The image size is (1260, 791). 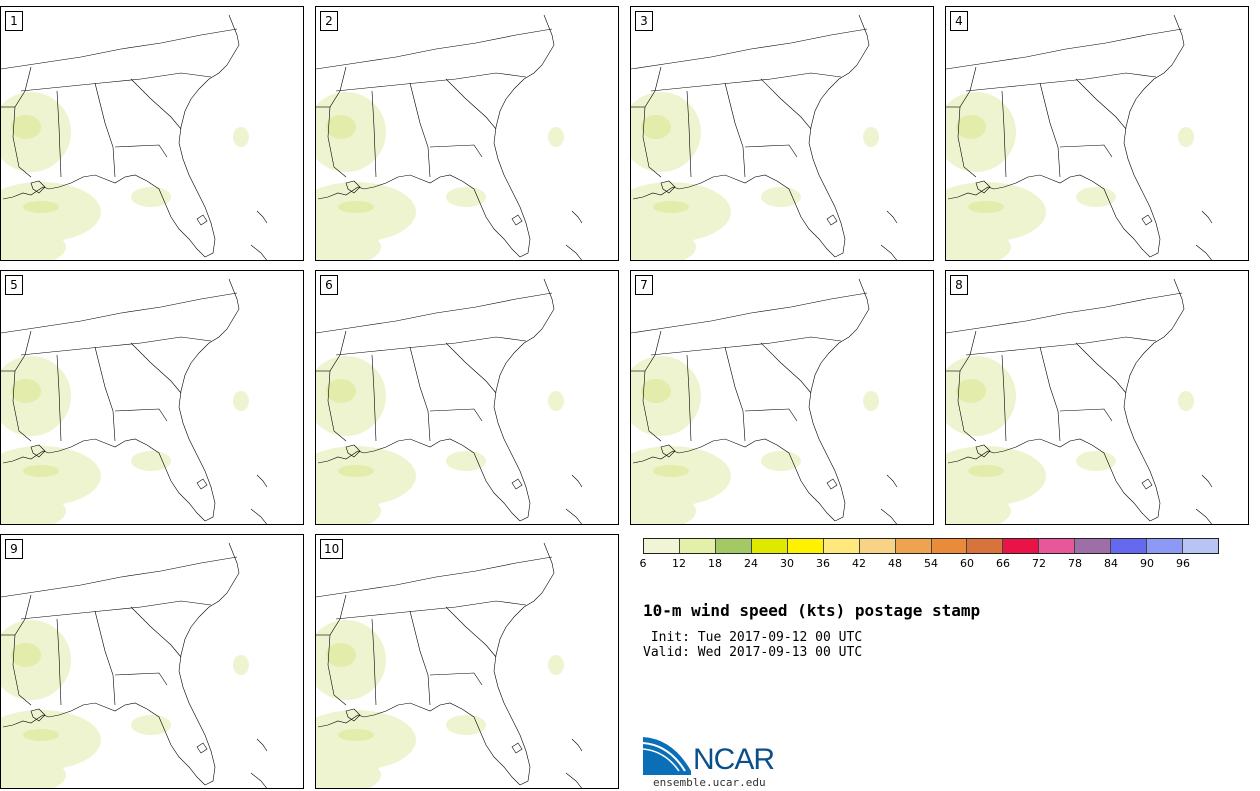 I want to click on member-number: 4, so click(x=959, y=21).